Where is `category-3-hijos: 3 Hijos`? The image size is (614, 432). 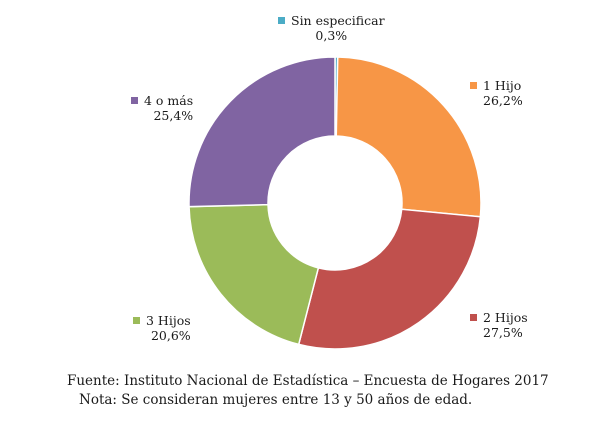 category-3-hijos: 3 Hijos is located at coordinates (168, 320).